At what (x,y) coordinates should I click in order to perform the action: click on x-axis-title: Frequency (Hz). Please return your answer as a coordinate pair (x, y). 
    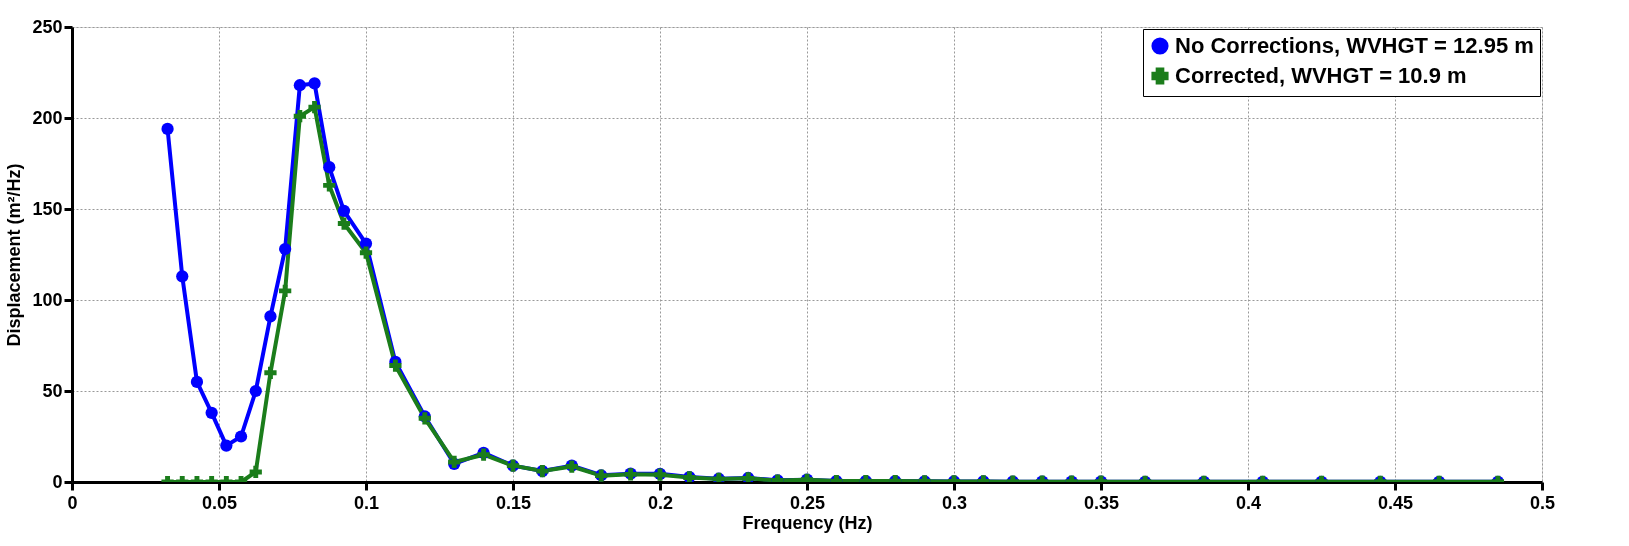
    Looking at the image, I should click on (807, 522).